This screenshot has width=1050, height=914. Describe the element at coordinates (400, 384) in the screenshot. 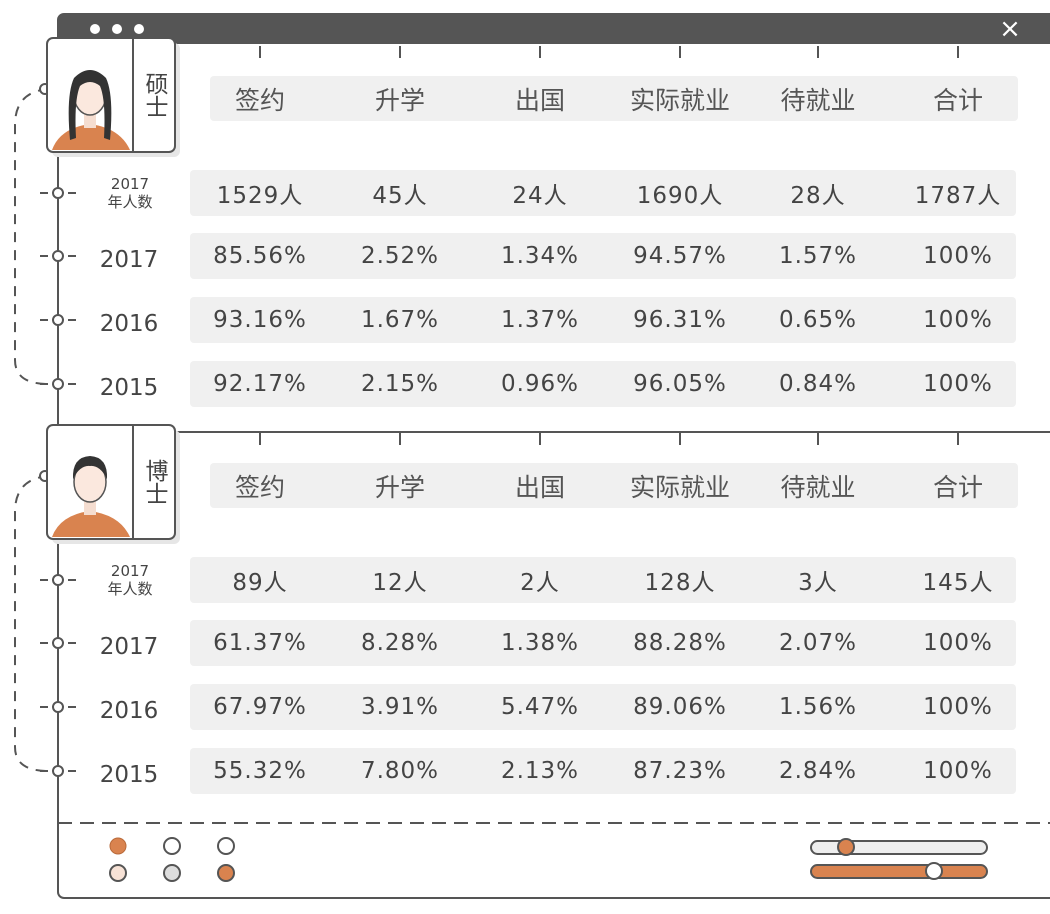

I see `cell: 2.15%` at that location.